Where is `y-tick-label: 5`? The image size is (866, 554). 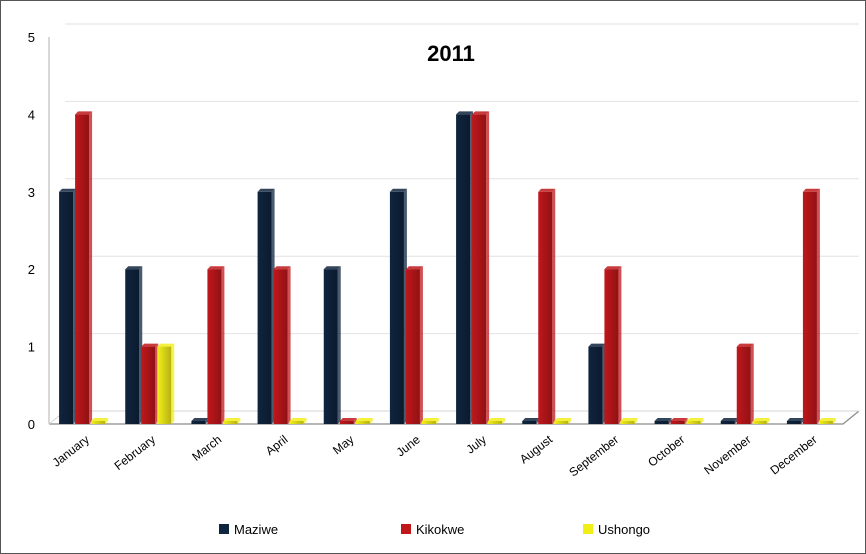
y-tick-label: 5 is located at coordinates (31, 37).